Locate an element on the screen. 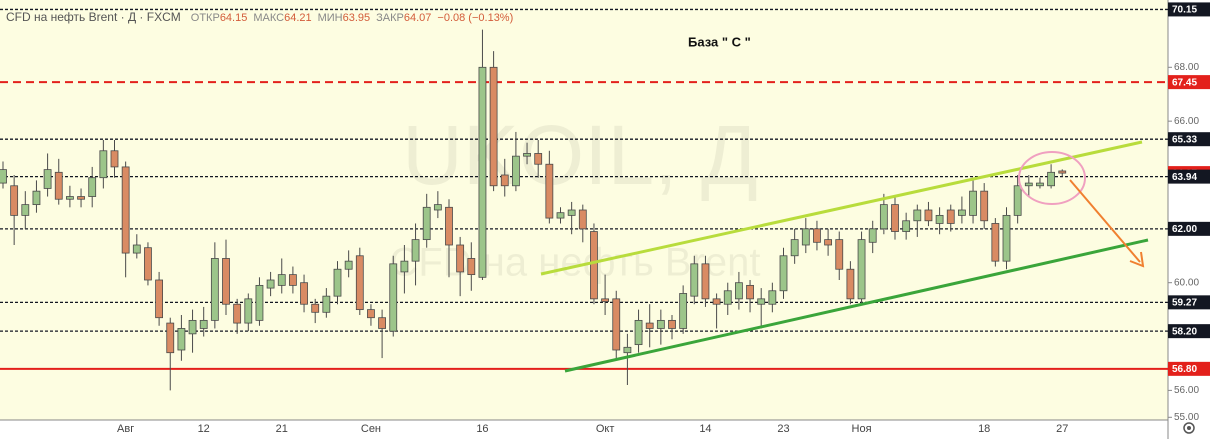 This screenshot has height=439, width=1210. level-label: 67.45 is located at coordinates (1184, 82).